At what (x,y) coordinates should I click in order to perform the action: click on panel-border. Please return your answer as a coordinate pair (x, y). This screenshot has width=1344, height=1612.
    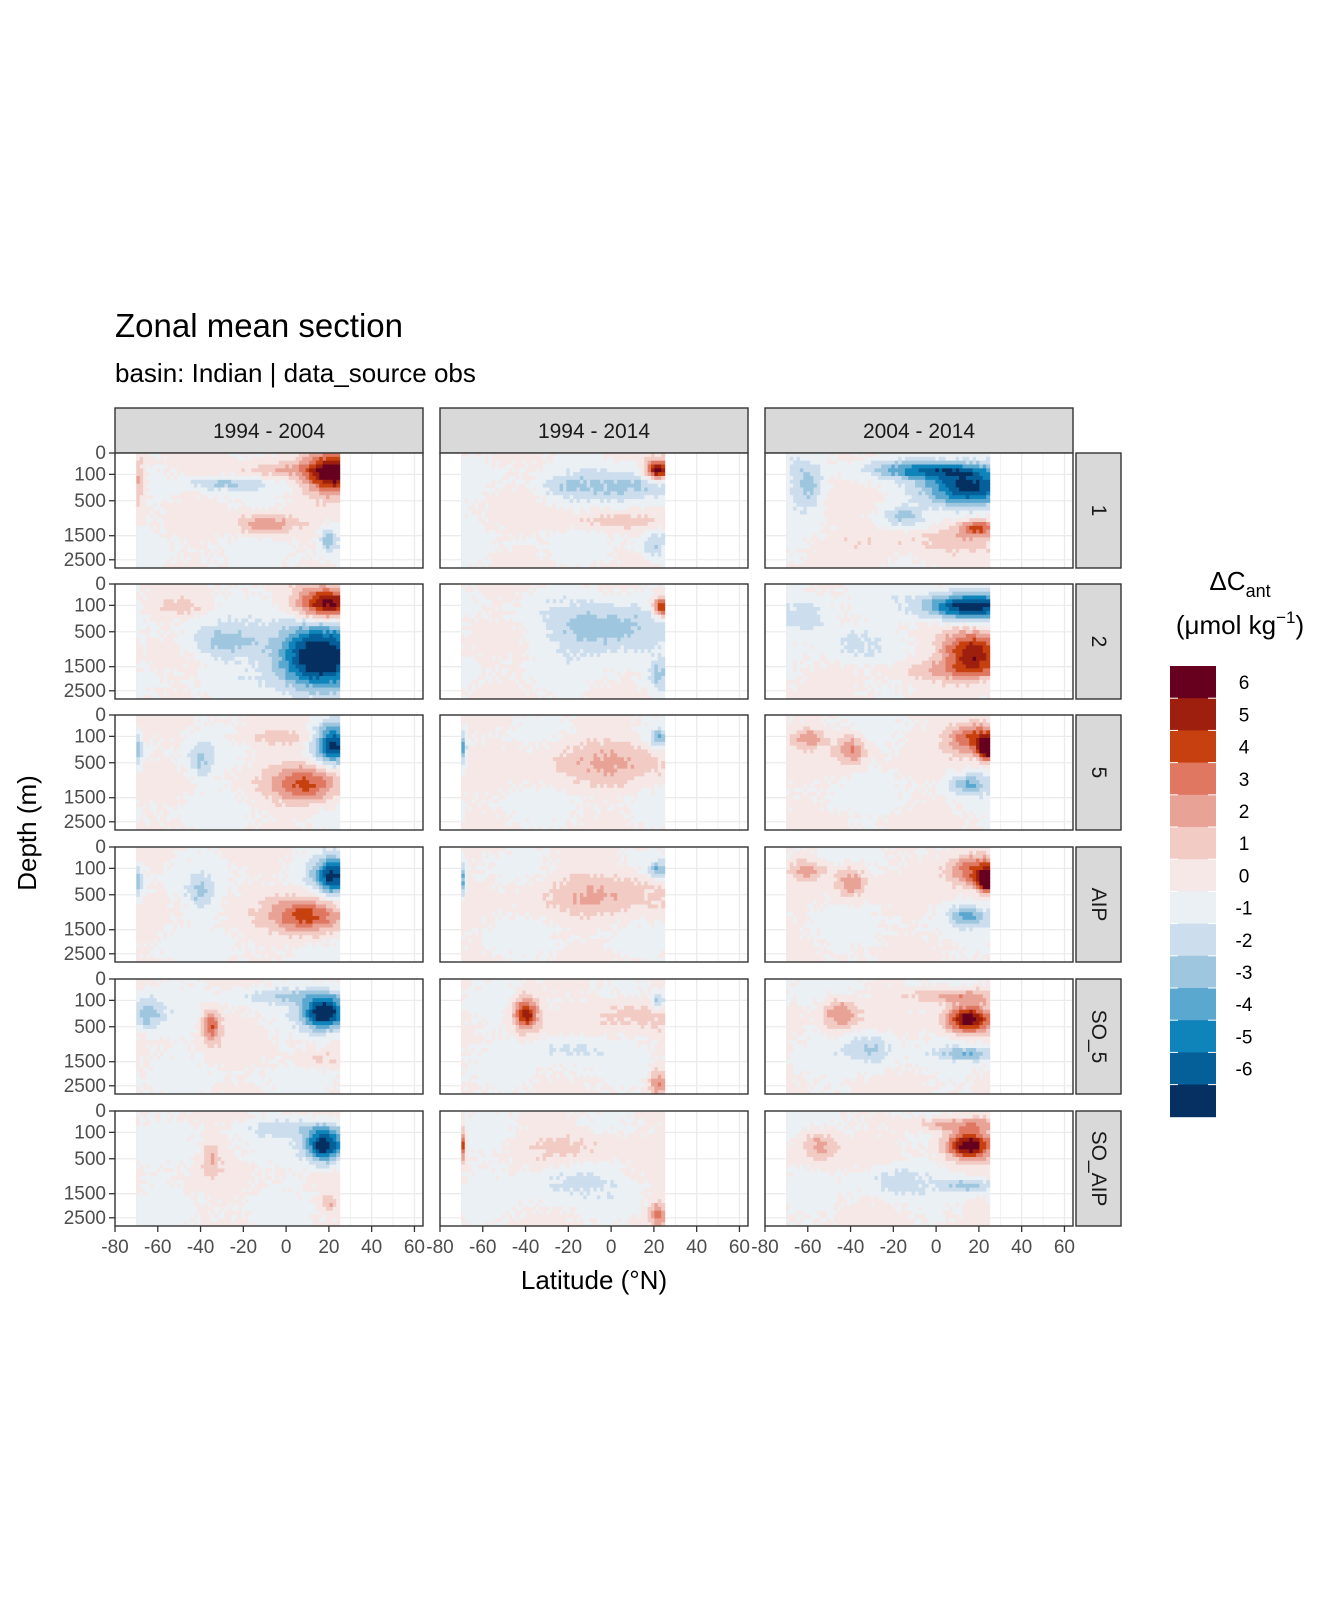
    Looking at the image, I should click on (269, 510).